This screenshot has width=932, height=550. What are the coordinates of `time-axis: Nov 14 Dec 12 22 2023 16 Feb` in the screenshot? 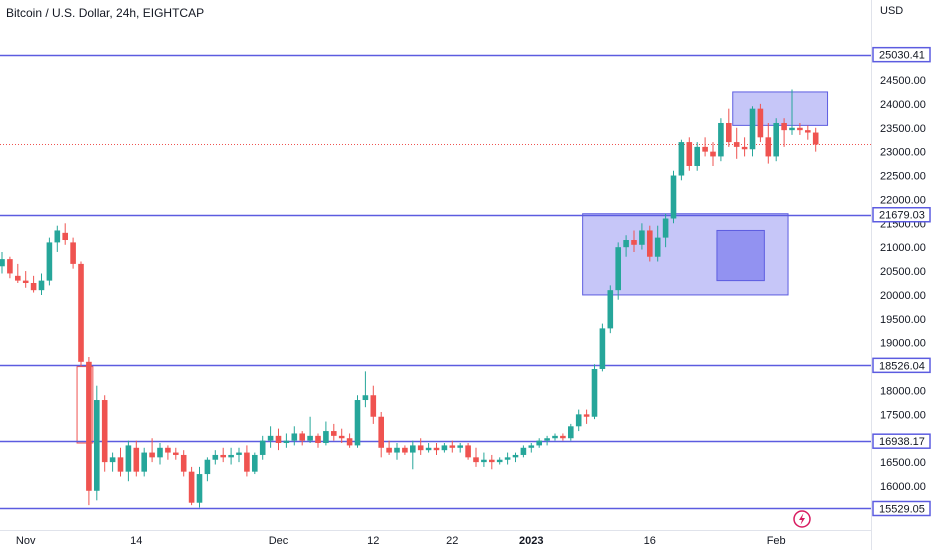 It's located at (401, 541).